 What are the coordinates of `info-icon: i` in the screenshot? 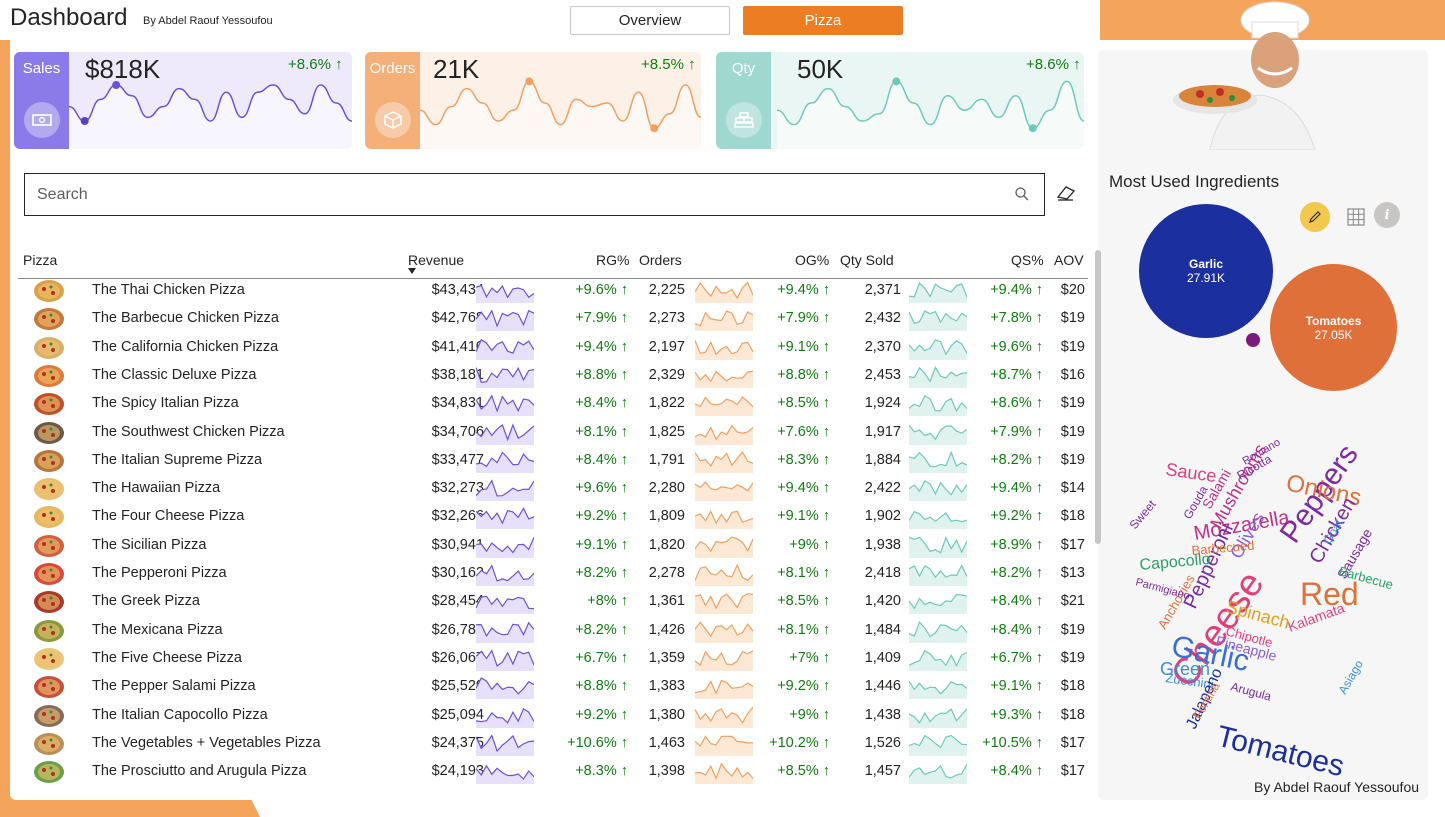 It's located at (1387, 215).